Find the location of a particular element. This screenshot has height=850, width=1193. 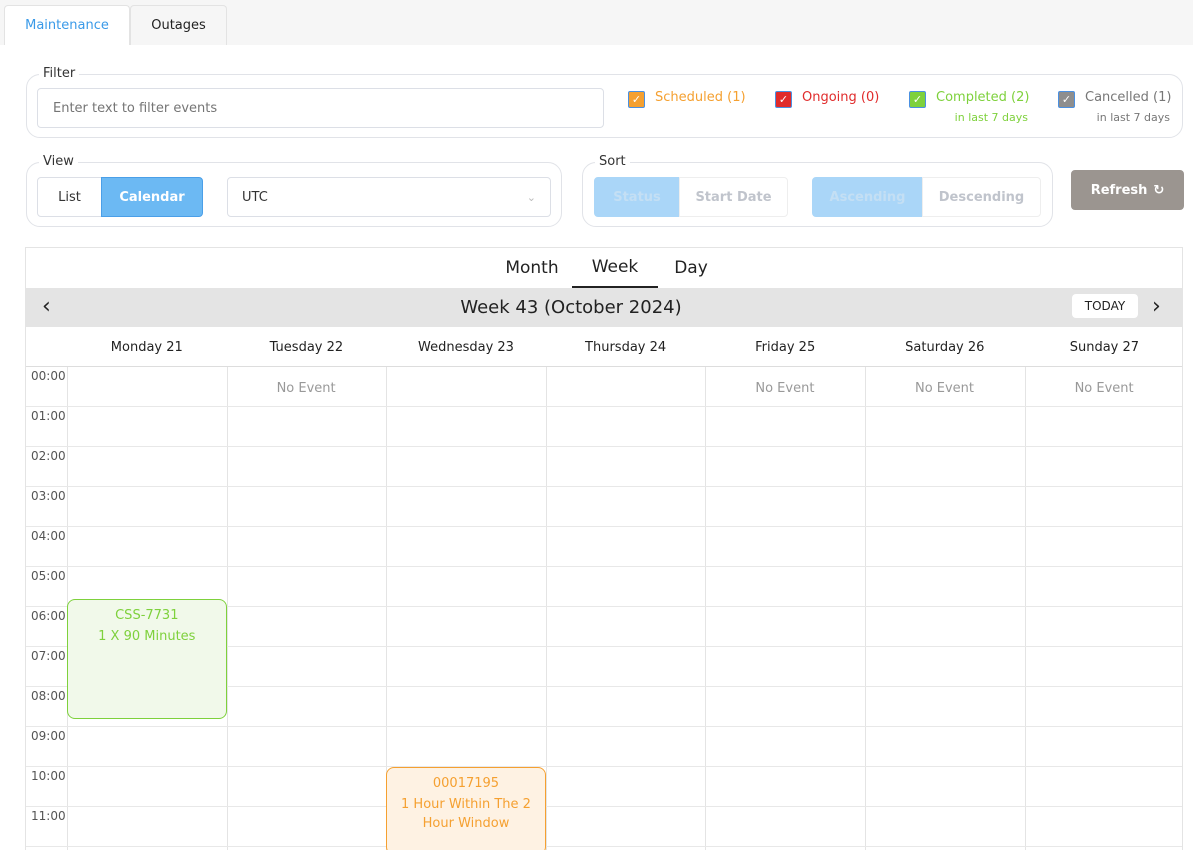

timezone-value: UTC is located at coordinates (255, 197).